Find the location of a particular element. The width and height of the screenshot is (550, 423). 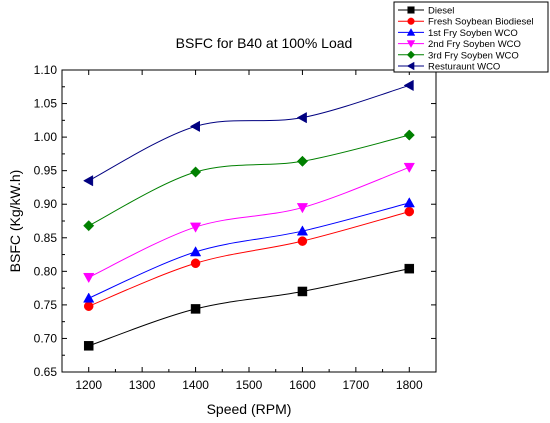

x-tick-label: 1500 is located at coordinates (249, 385).